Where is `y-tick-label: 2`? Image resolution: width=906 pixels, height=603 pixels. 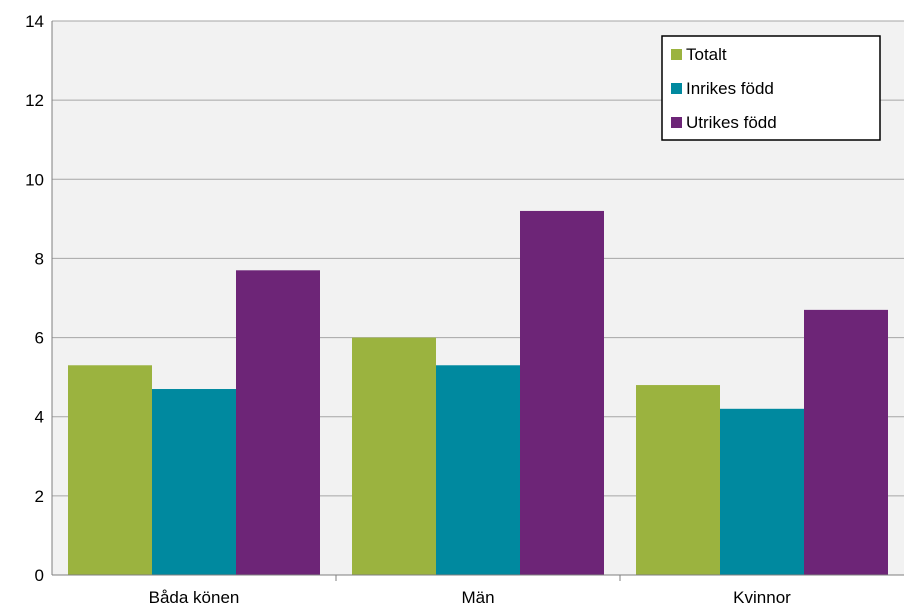 y-tick-label: 2 is located at coordinates (39, 496).